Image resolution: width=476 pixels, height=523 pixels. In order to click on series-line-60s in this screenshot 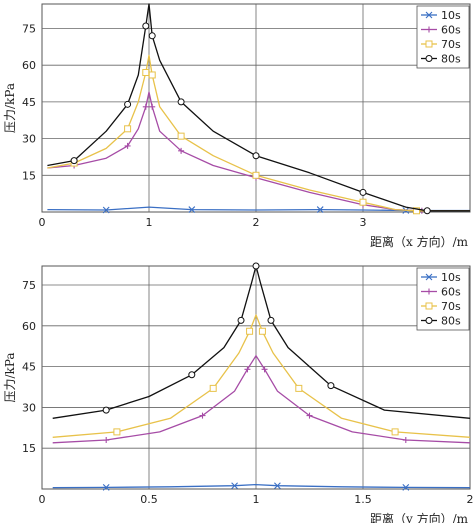, I will do `click(261, 399)`.